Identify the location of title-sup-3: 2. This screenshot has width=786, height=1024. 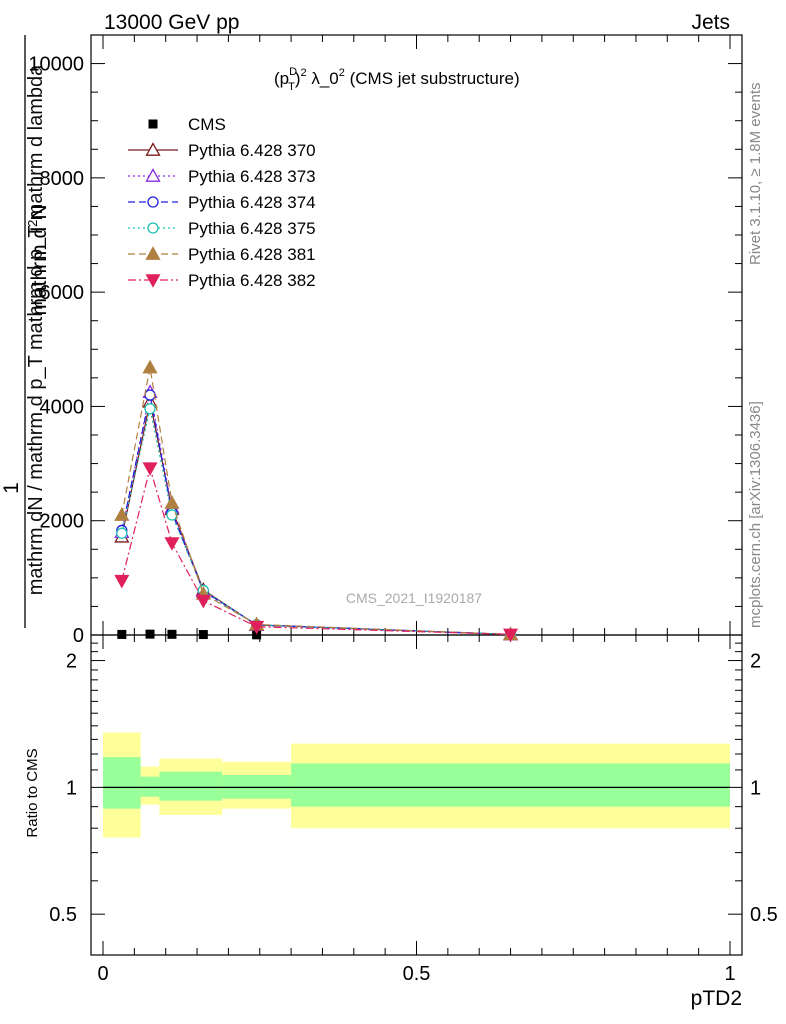
(342, 73).